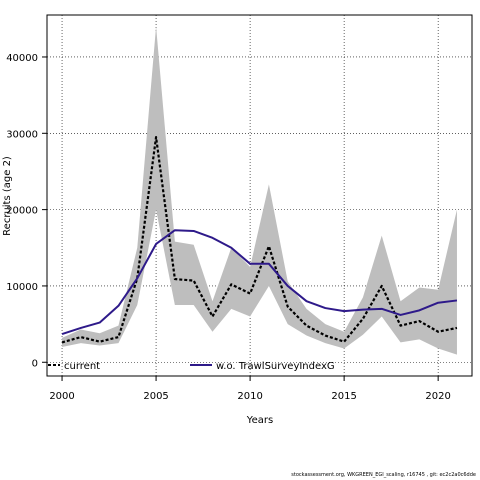 The height and width of the screenshot is (480, 480). Describe the element at coordinates (275, 366) in the screenshot. I see `legend-label-wo-trawl: w.o. TrawlSurveyIndexG` at that location.